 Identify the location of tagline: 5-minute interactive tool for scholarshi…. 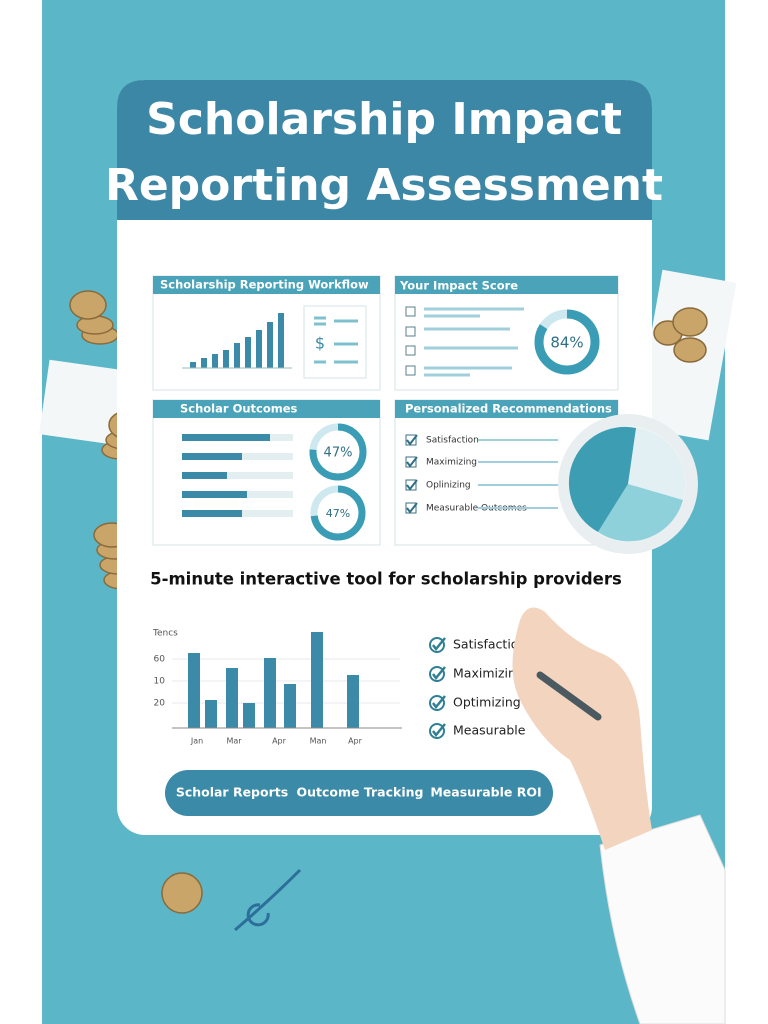
(386, 579).